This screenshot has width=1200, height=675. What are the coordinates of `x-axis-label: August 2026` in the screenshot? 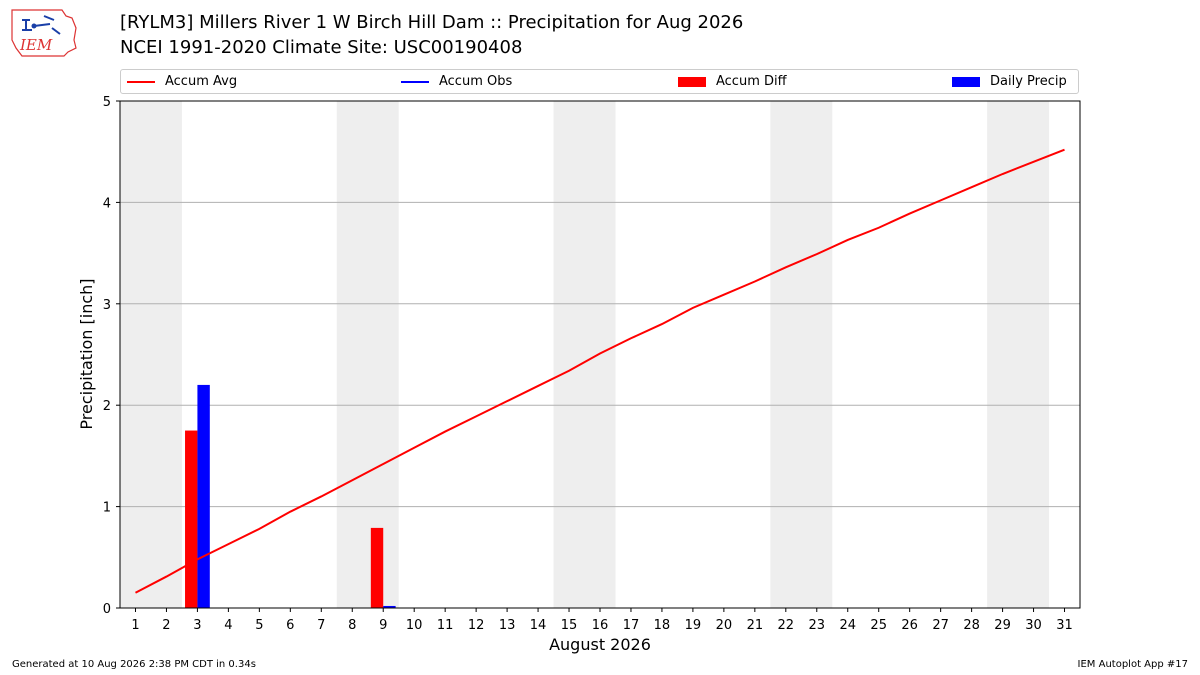 It's located at (600, 644).